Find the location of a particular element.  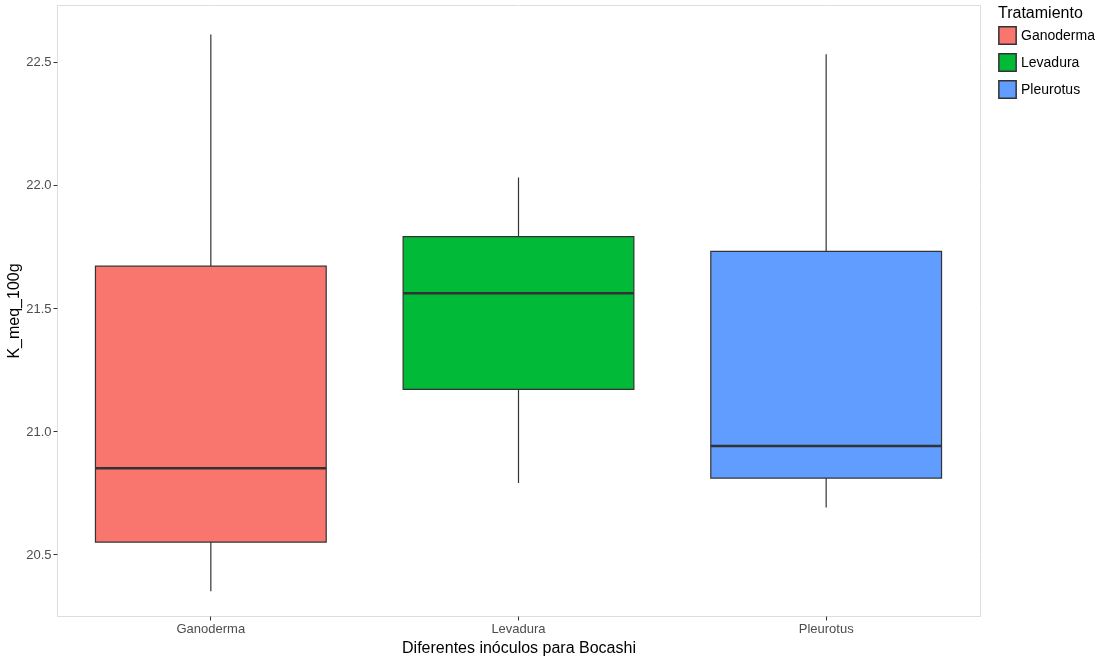

legend-label: Ganoderma is located at coordinates (1058, 34).